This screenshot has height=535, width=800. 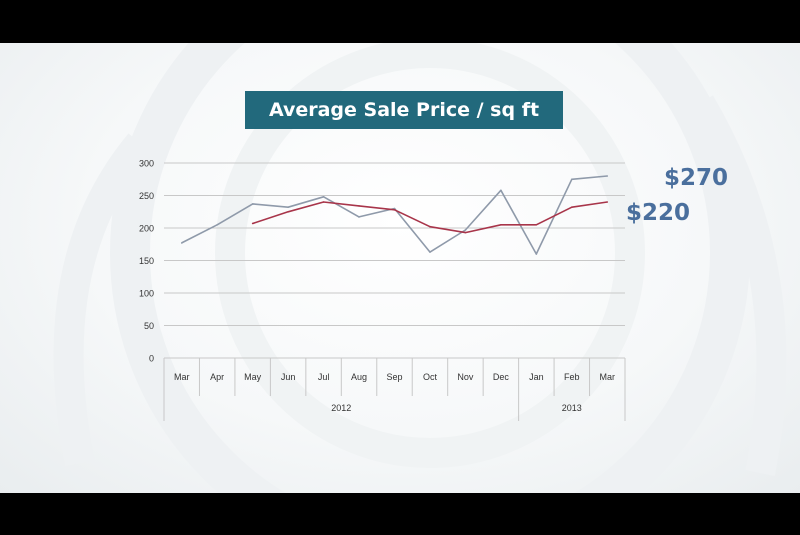 I want to click on chart-title: Average Sale Price / sq ft, so click(x=404, y=110).